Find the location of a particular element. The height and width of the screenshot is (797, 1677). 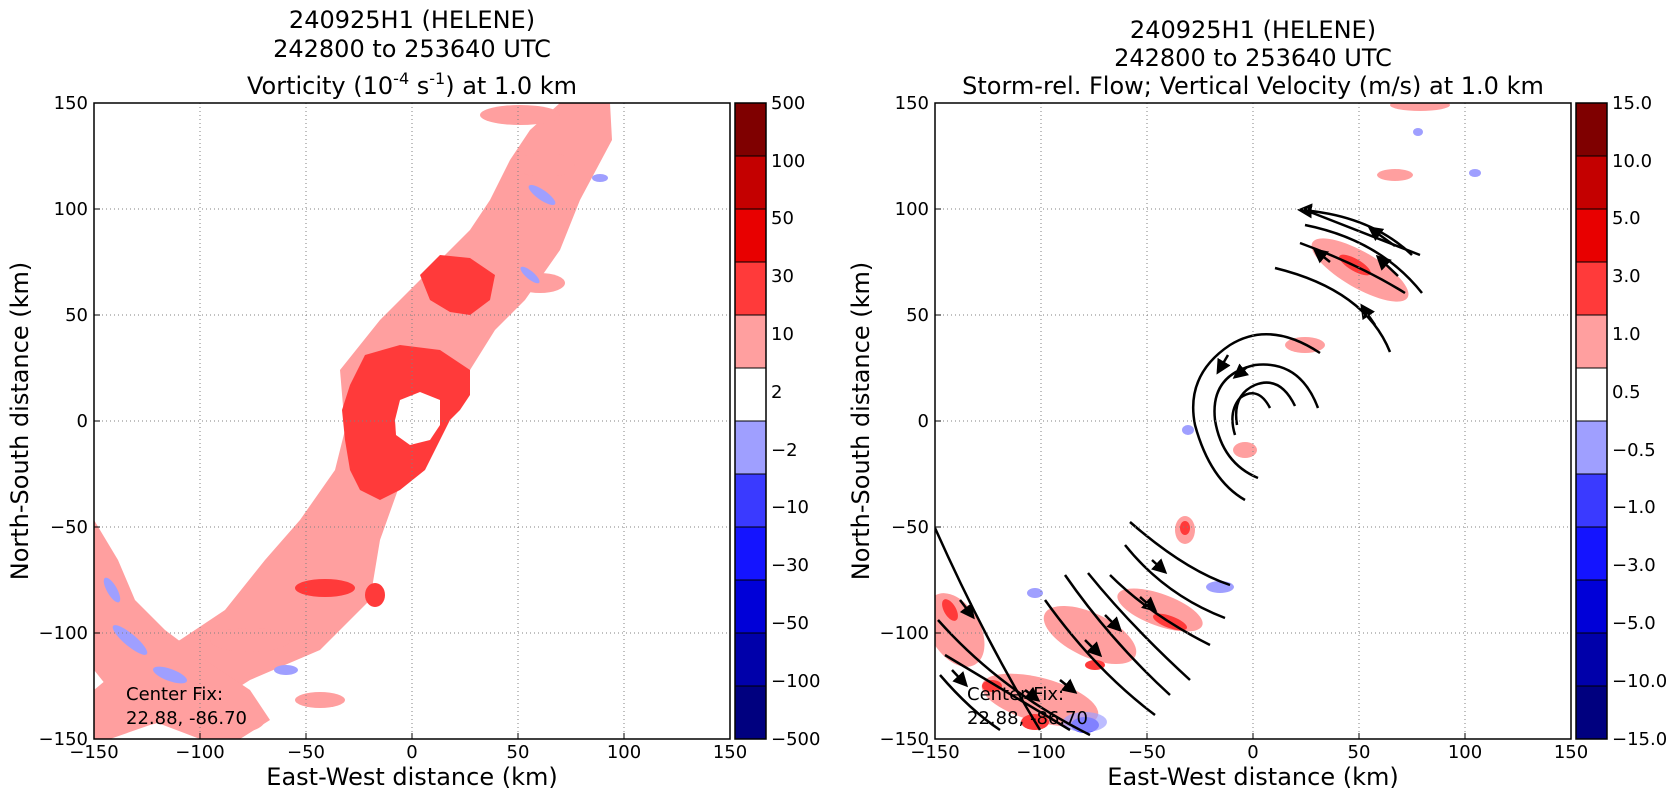

right-center-fix-coords: 22.88, -86.70 is located at coordinates (1027, 718).